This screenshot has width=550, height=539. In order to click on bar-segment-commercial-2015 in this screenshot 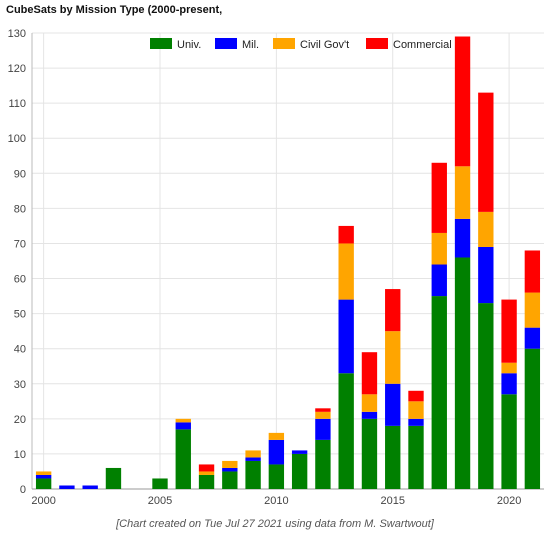, I will do `click(393, 310)`.